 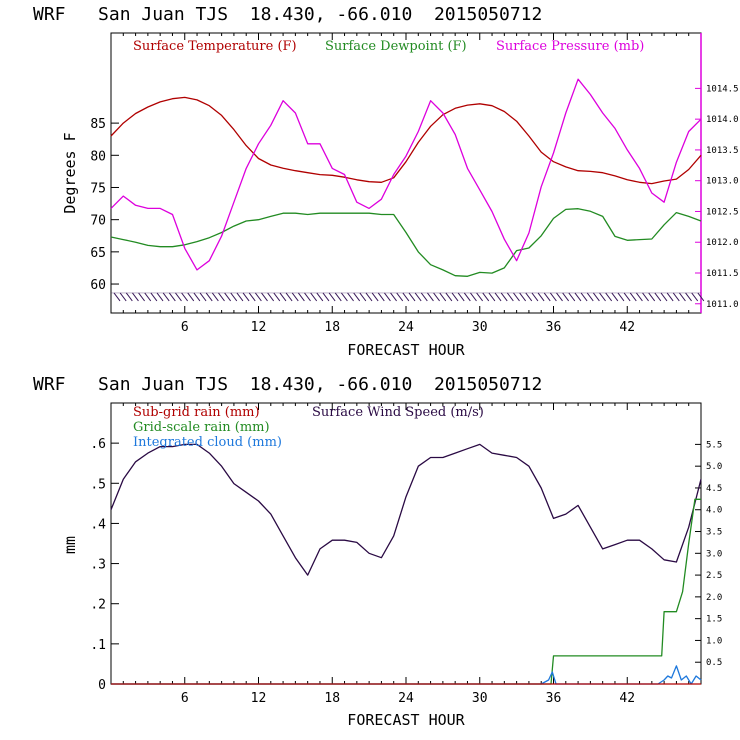 I want to click on y2-tick-label: 1012.5, so click(x=722, y=212).